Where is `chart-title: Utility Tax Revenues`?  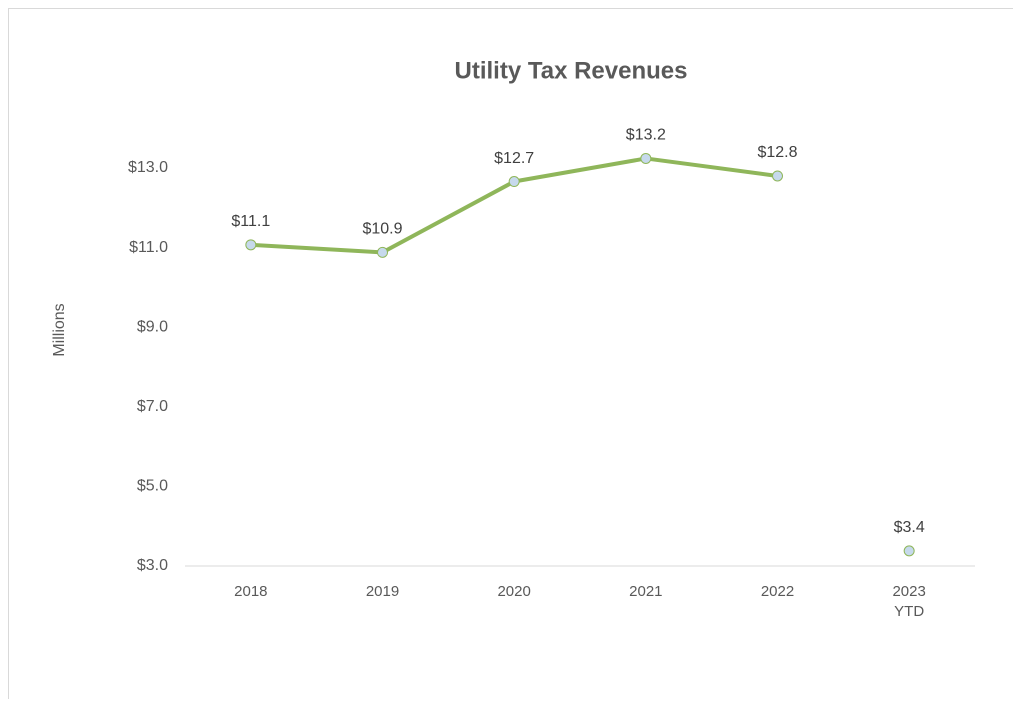 chart-title: Utility Tax Revenues is located at coordinates (571, 70).